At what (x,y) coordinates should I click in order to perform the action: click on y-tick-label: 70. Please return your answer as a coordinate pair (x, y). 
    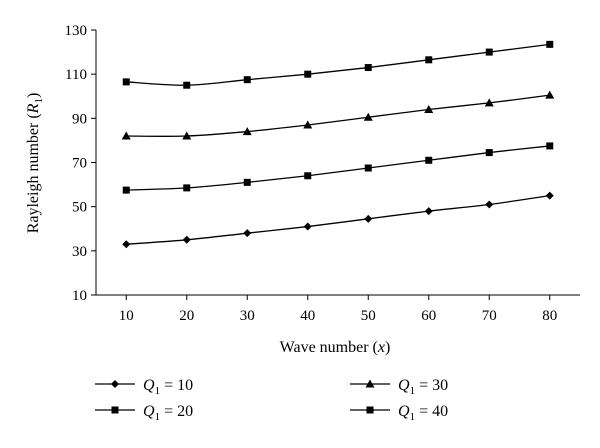
    Looking at the image, I should click on (79, 164).